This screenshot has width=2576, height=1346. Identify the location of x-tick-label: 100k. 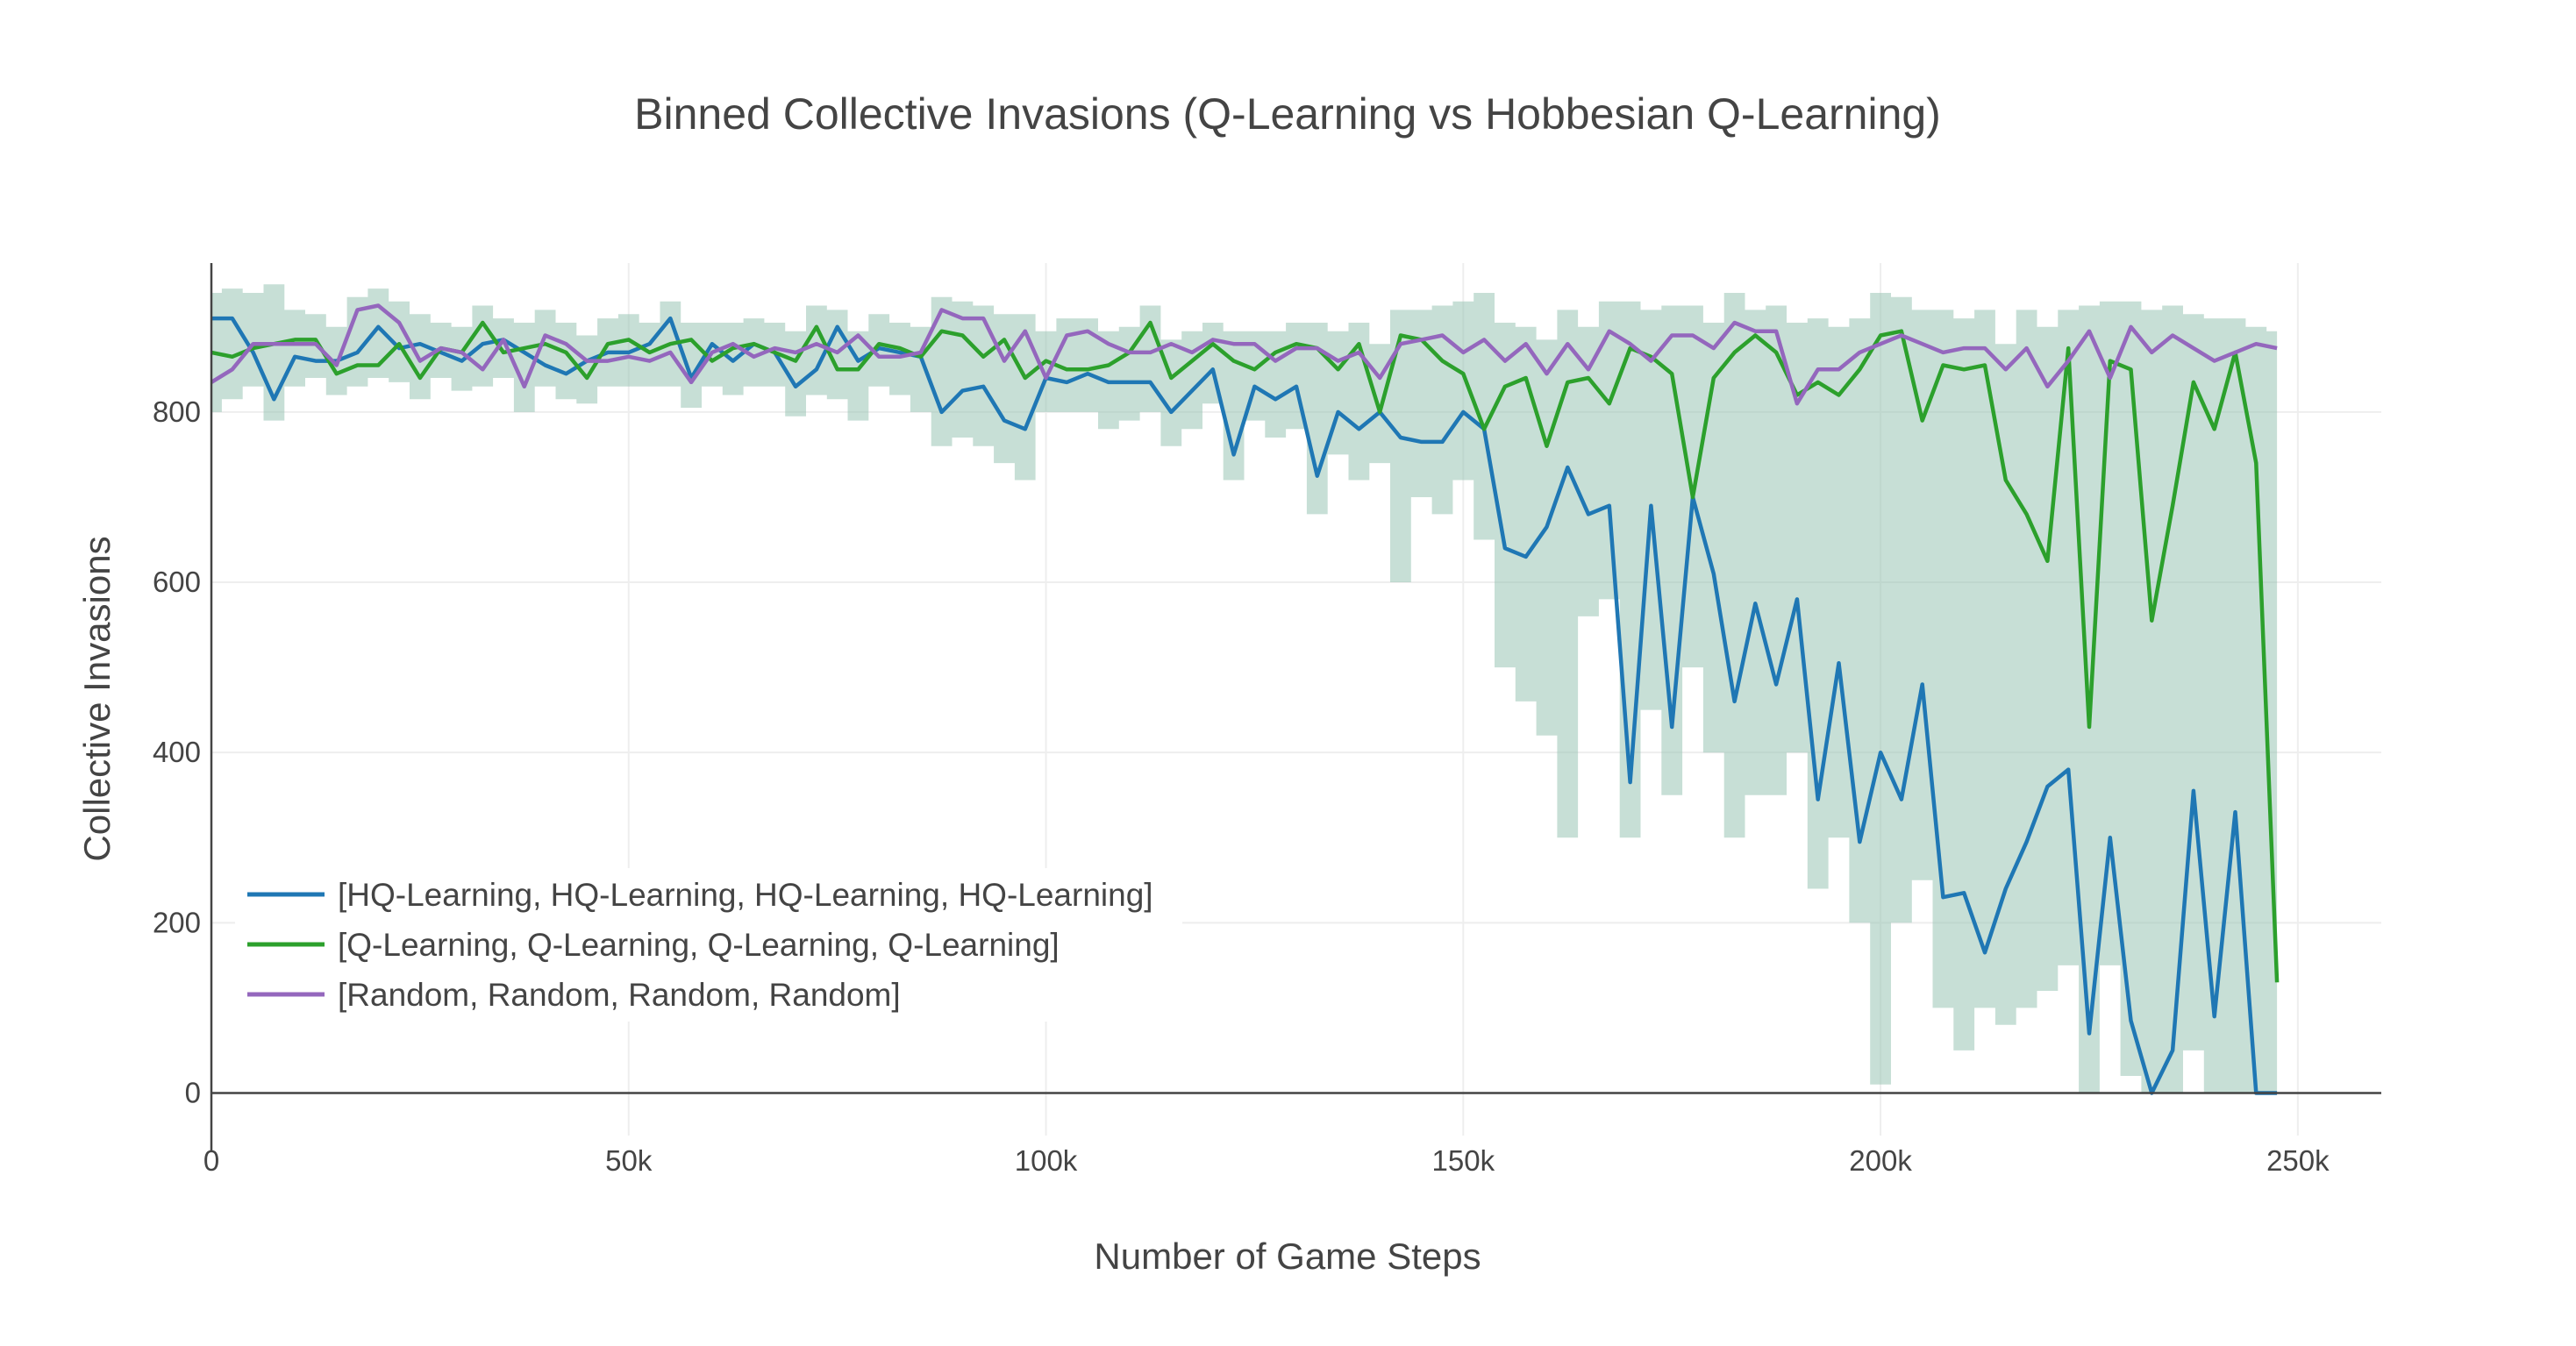
(1046, 1160).